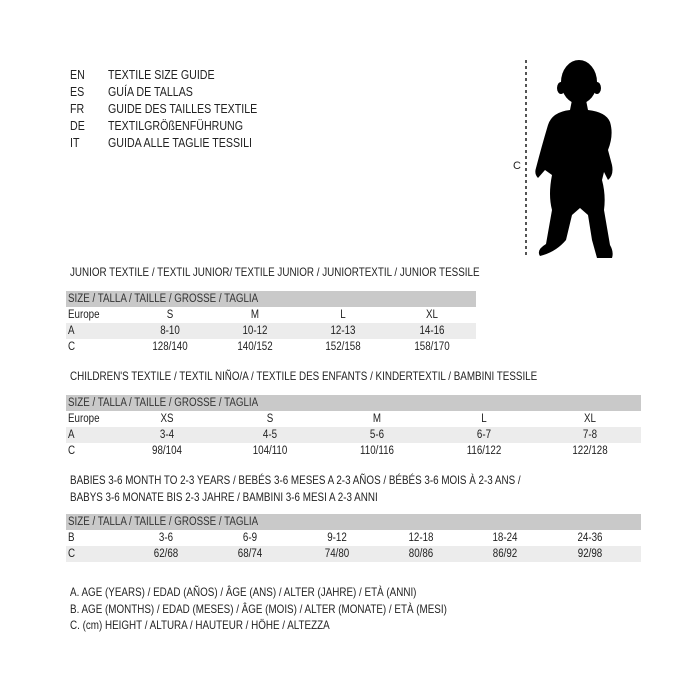  Describe the element at coordinates (517, 166) in the screenshot. I see `height-label: C` at that location.